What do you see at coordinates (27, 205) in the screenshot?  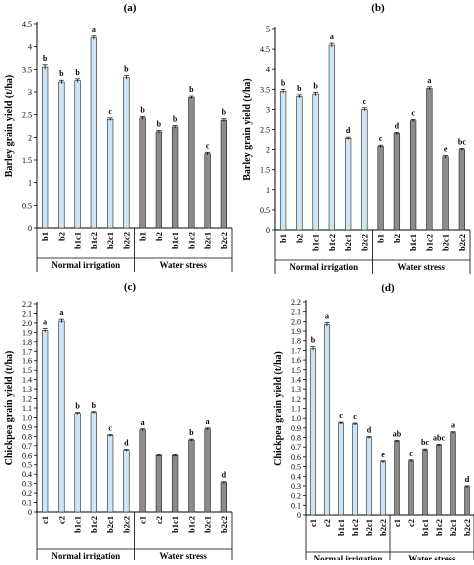 I see `y-tick-label: 0.5` at bounding box center [27, 205].